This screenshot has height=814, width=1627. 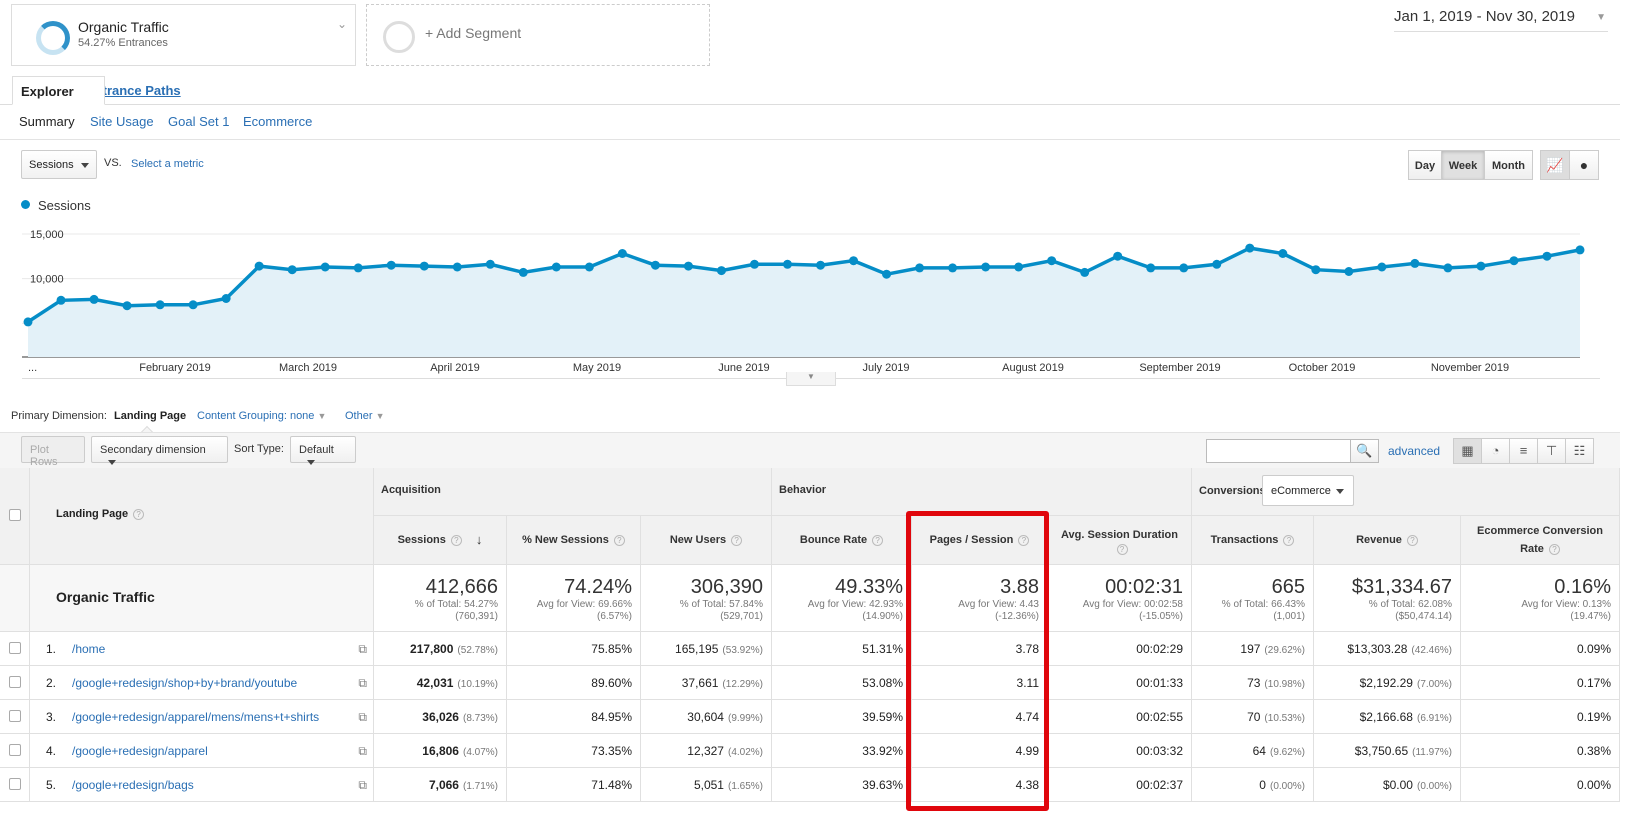 What do you see at coordinates (1279, 451) in the screenshot?
I see `table-search-input` at bounding box center [1279, 451].